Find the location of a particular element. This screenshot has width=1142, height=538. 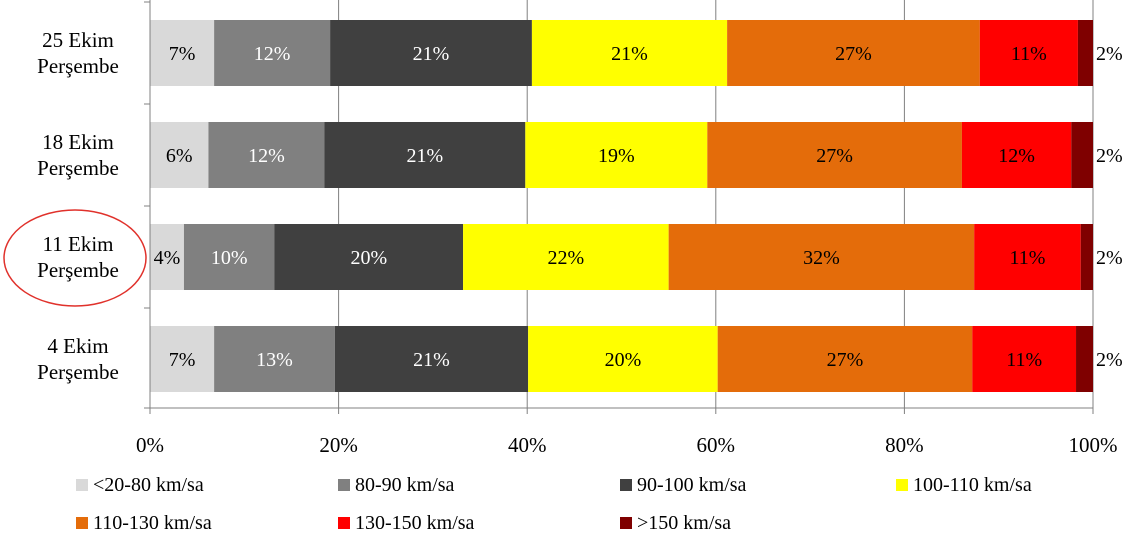

data-label: 4% is located at coordinates (167, 258).